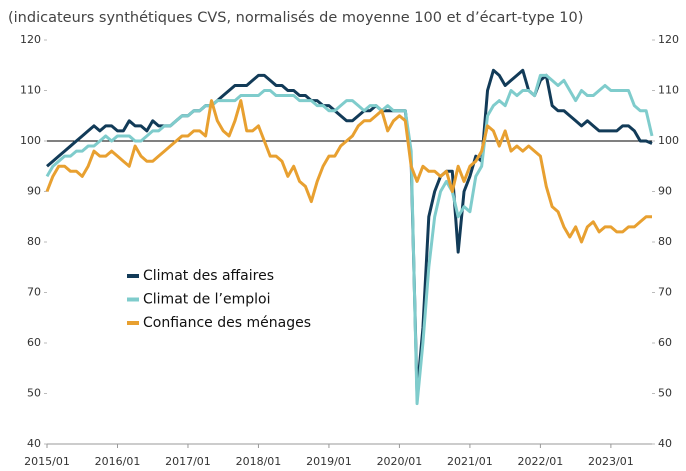 This screenshot has height=471, width=686. I want to click on y-tick-label: 40, so click(34, 443).